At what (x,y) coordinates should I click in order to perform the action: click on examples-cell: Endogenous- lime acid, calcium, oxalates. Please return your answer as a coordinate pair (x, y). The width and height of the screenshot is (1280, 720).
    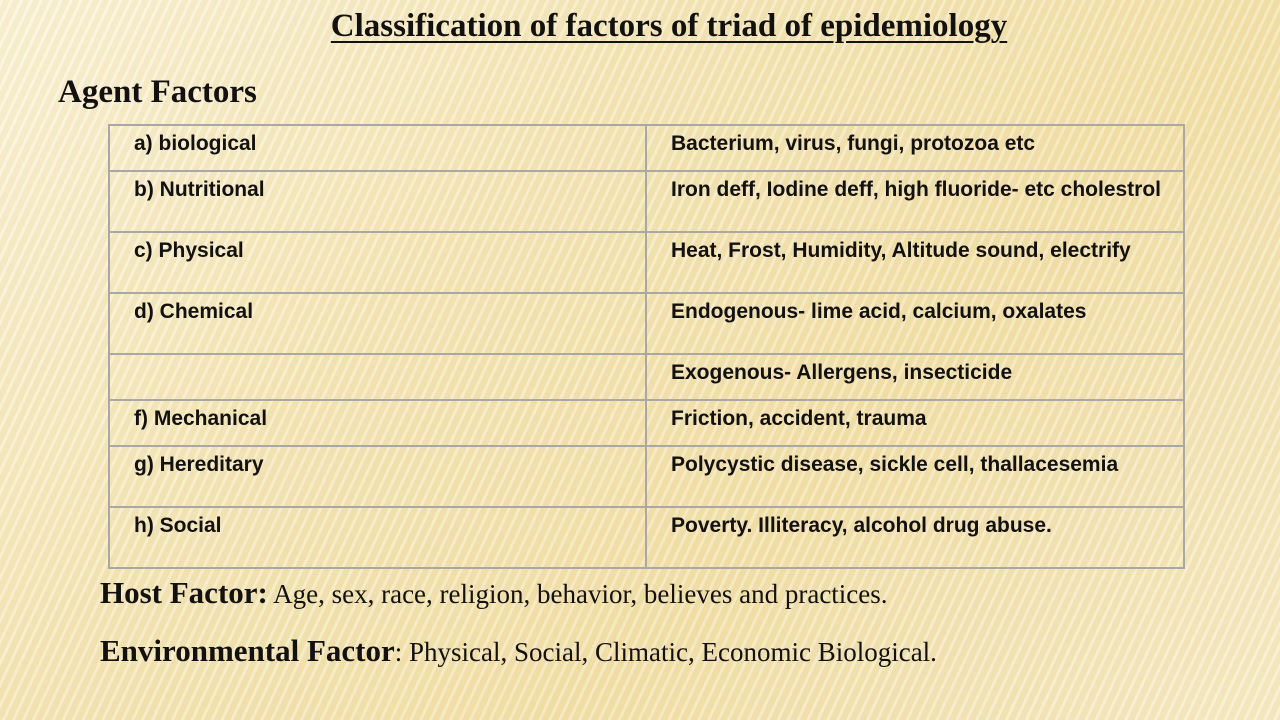
    Looking at the image, I should click on (915, 323).